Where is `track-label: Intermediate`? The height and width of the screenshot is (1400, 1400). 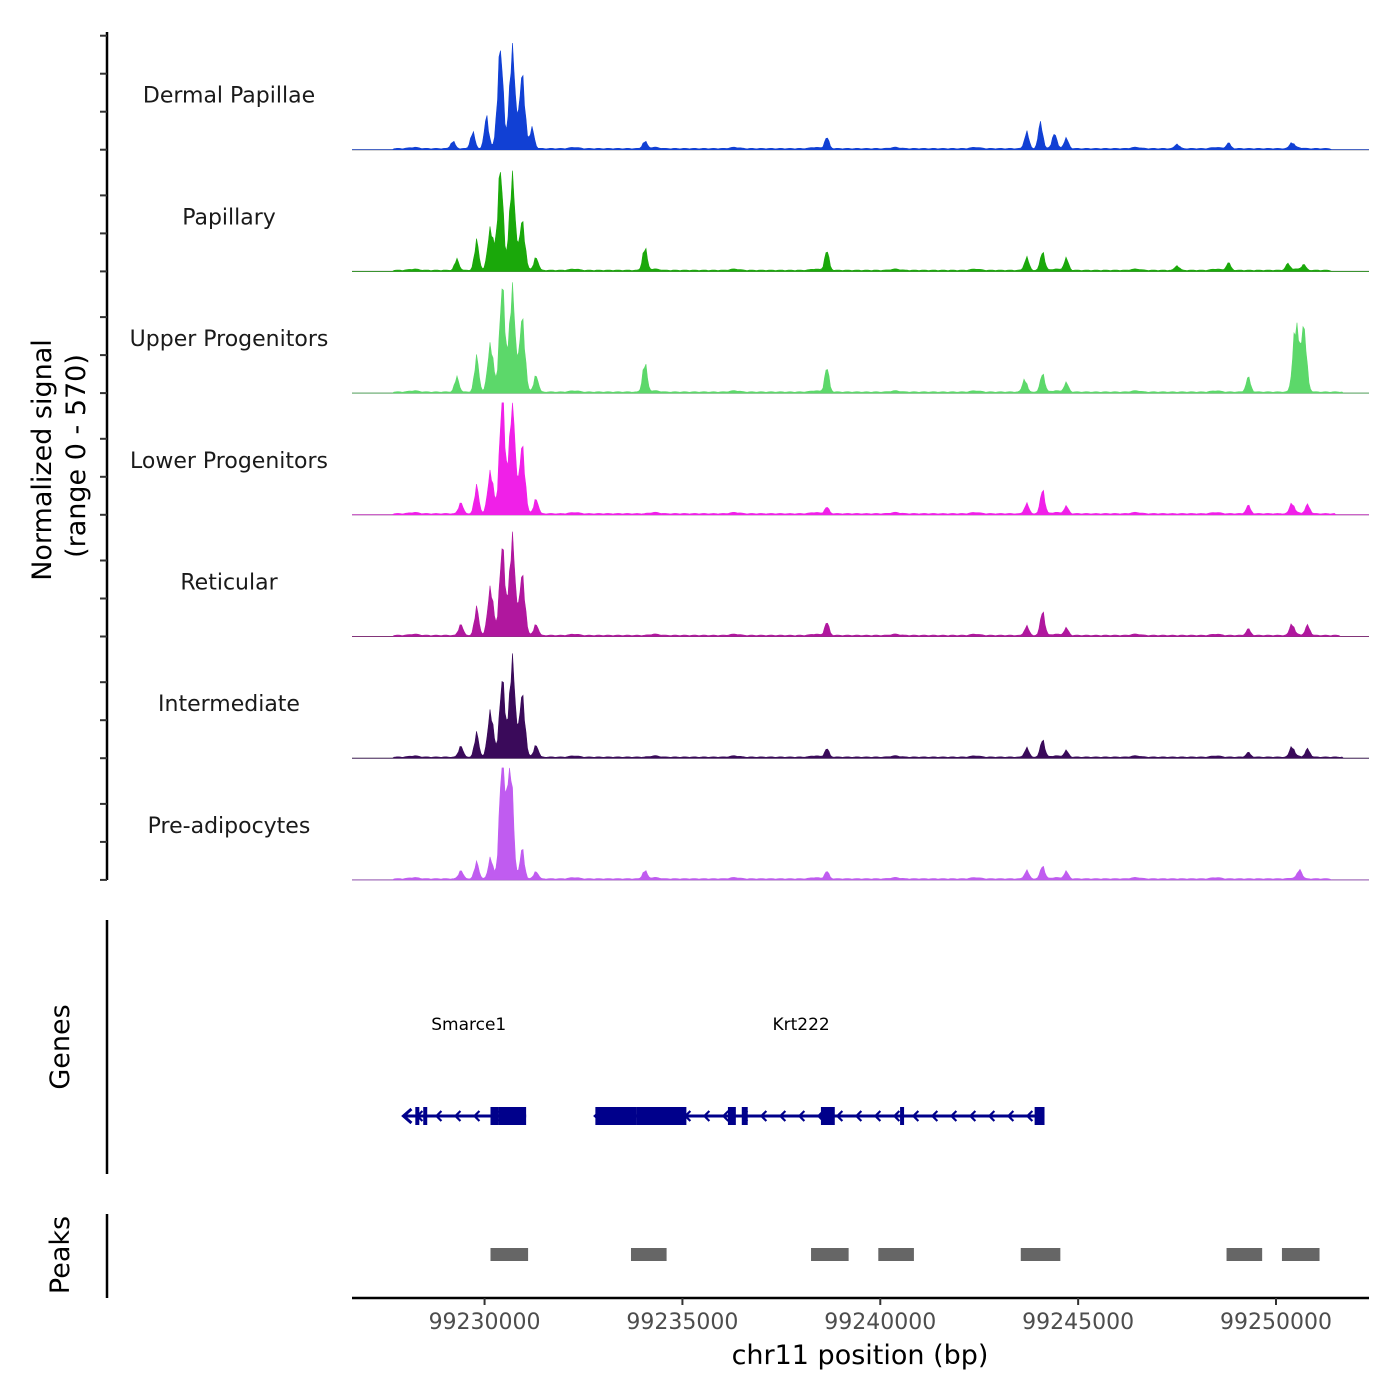 track-label: Intermediate is located at coordinates (229, 704).